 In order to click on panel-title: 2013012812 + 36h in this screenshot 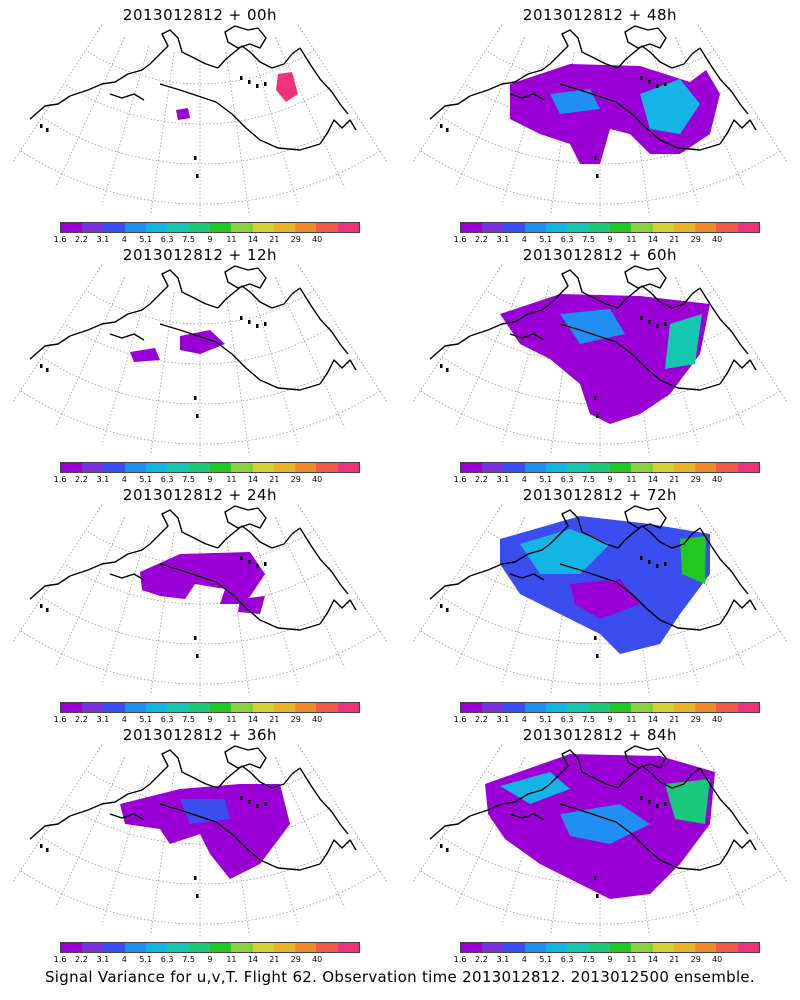, I will do `click(200, 735)`.